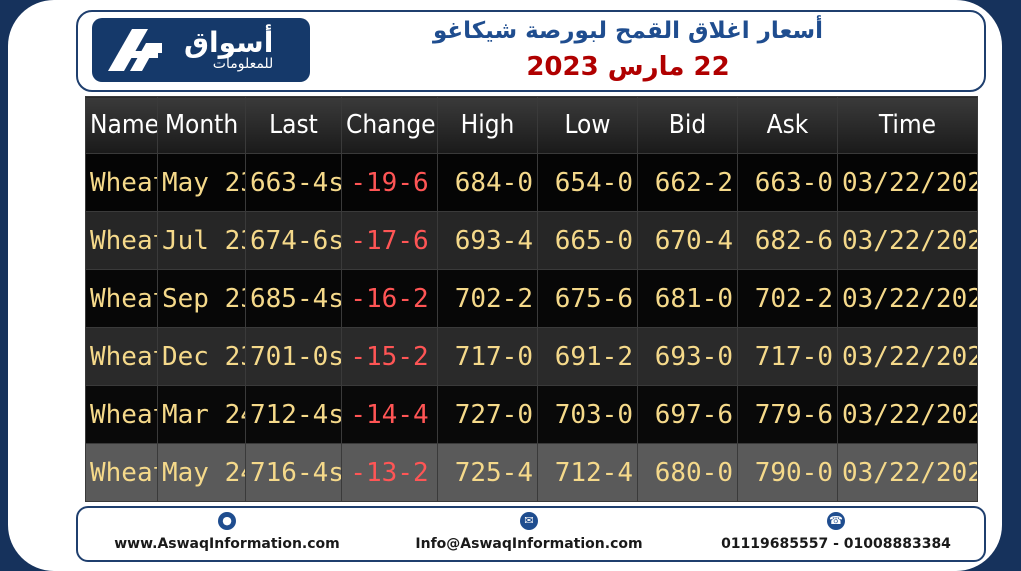 The height and width of the screenshot is (571, 1021). Describe the element at coordinates (389, 414) in the screenshot. I see `cell-change: -14-4` at that location.